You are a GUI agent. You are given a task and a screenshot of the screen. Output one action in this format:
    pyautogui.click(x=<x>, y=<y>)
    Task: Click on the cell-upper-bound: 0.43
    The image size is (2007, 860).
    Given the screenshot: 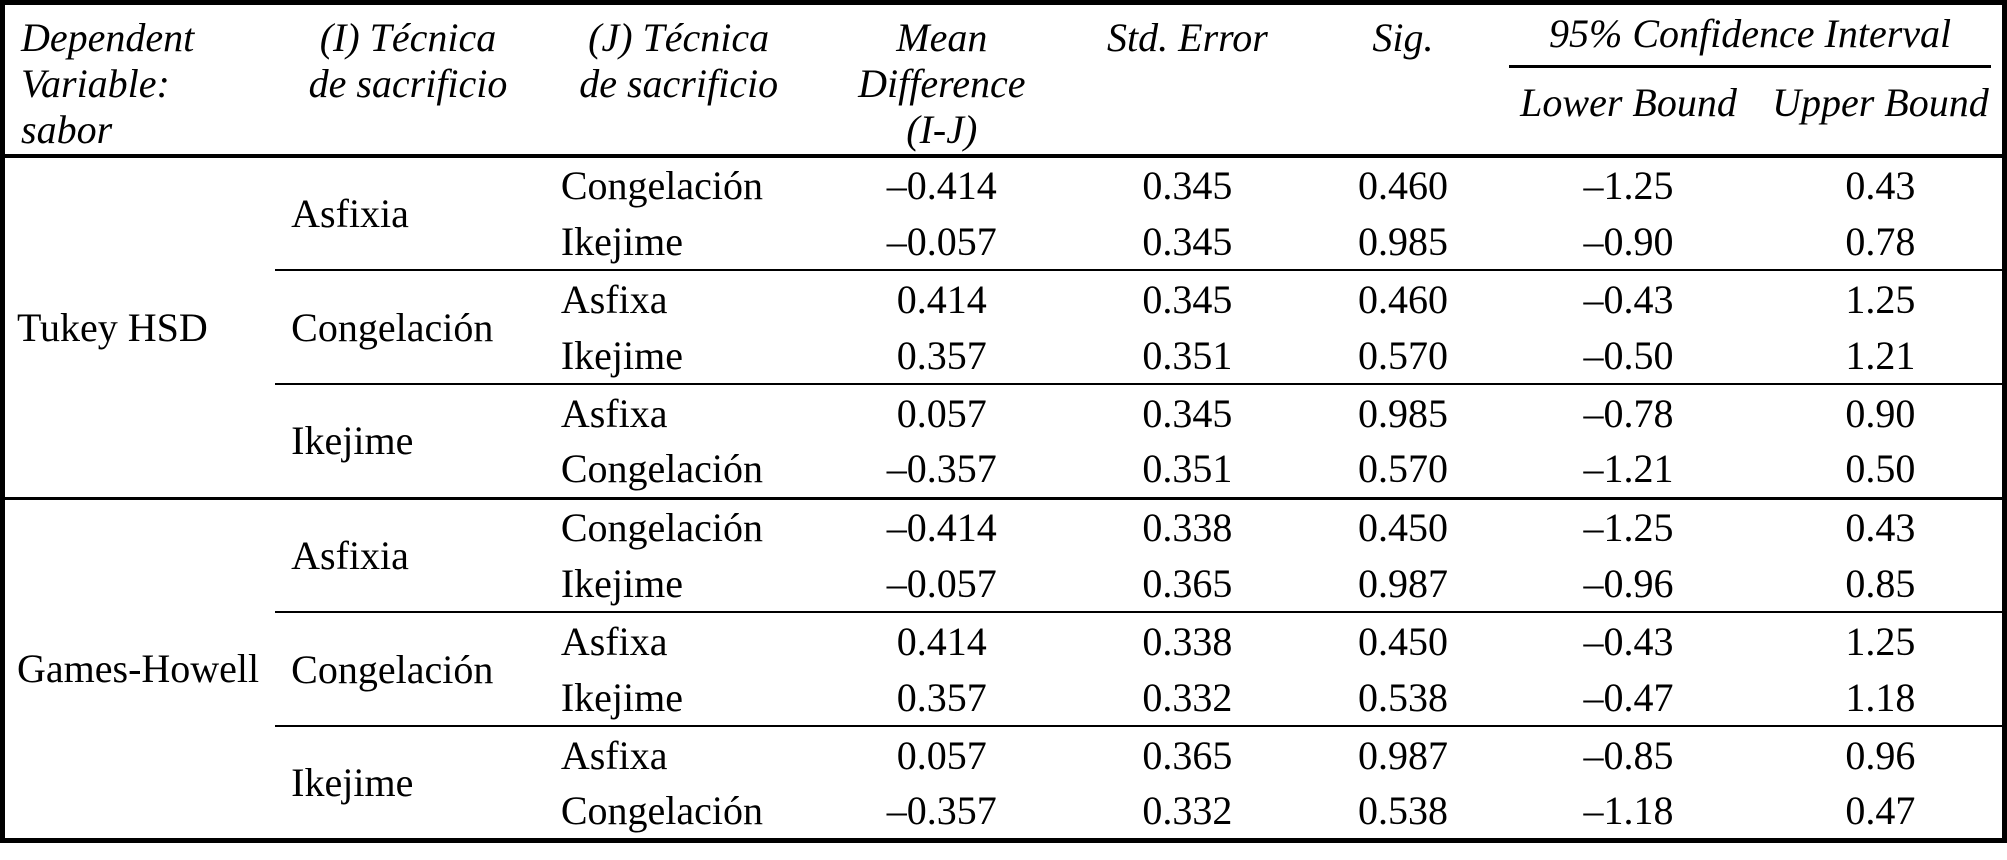 What is the action you would take?
    pyautogui.click(x=1880, y=527)
    